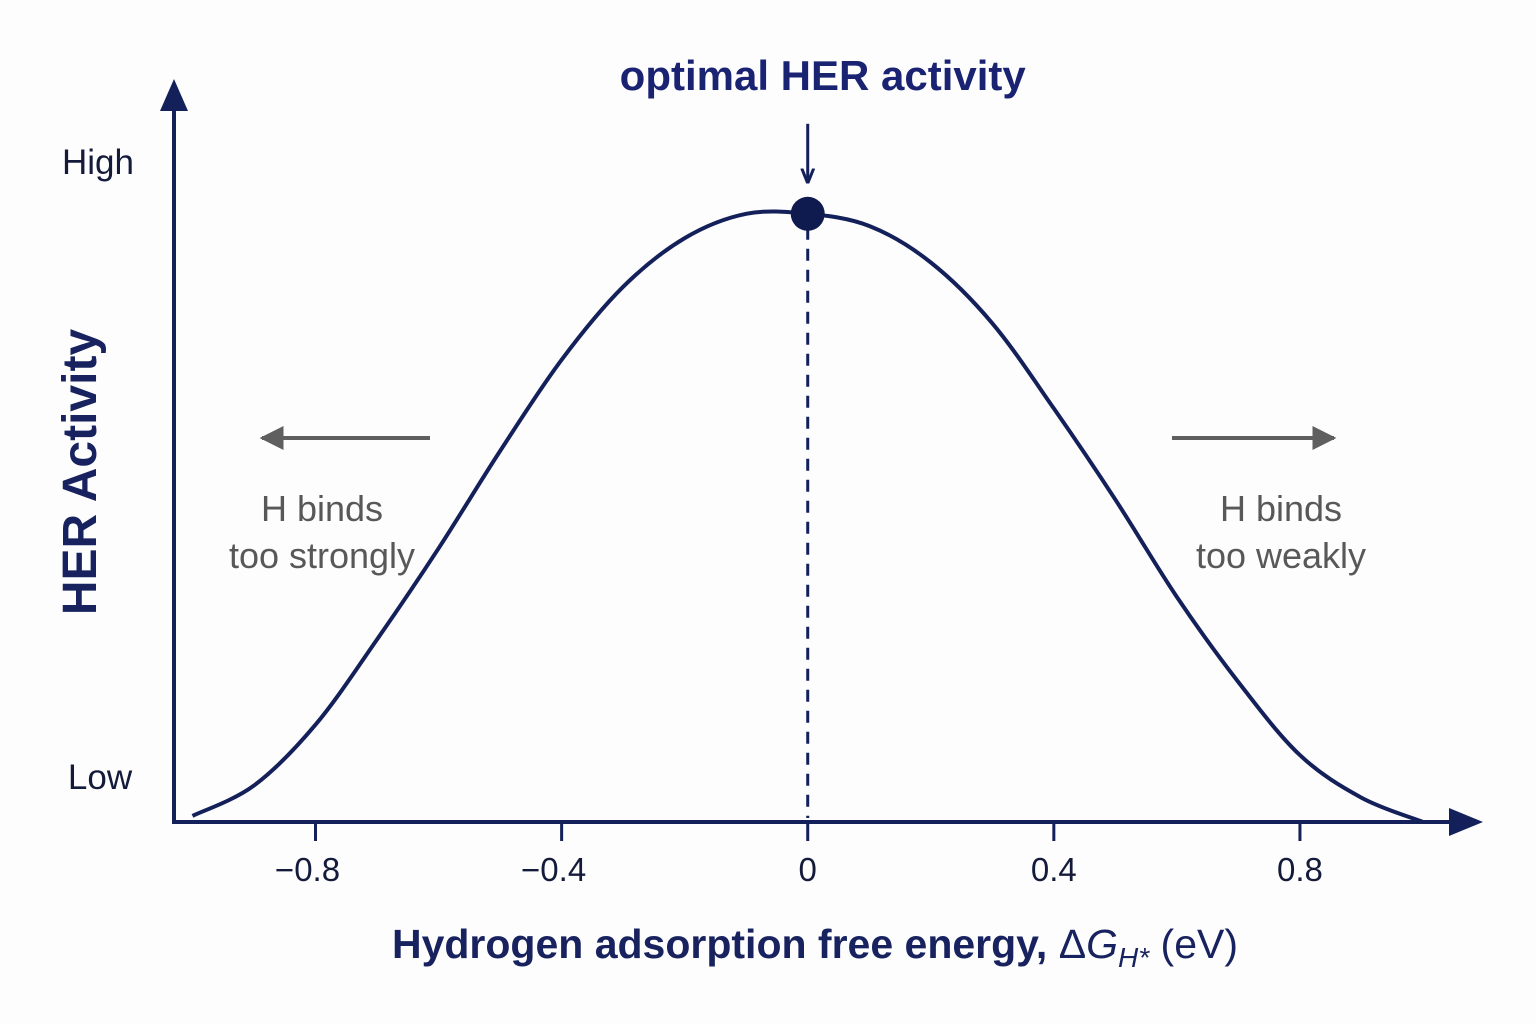 The height and width of the screenshot is (1024, 1536). I want to click on y-level-low: Low, so click(100, 777).